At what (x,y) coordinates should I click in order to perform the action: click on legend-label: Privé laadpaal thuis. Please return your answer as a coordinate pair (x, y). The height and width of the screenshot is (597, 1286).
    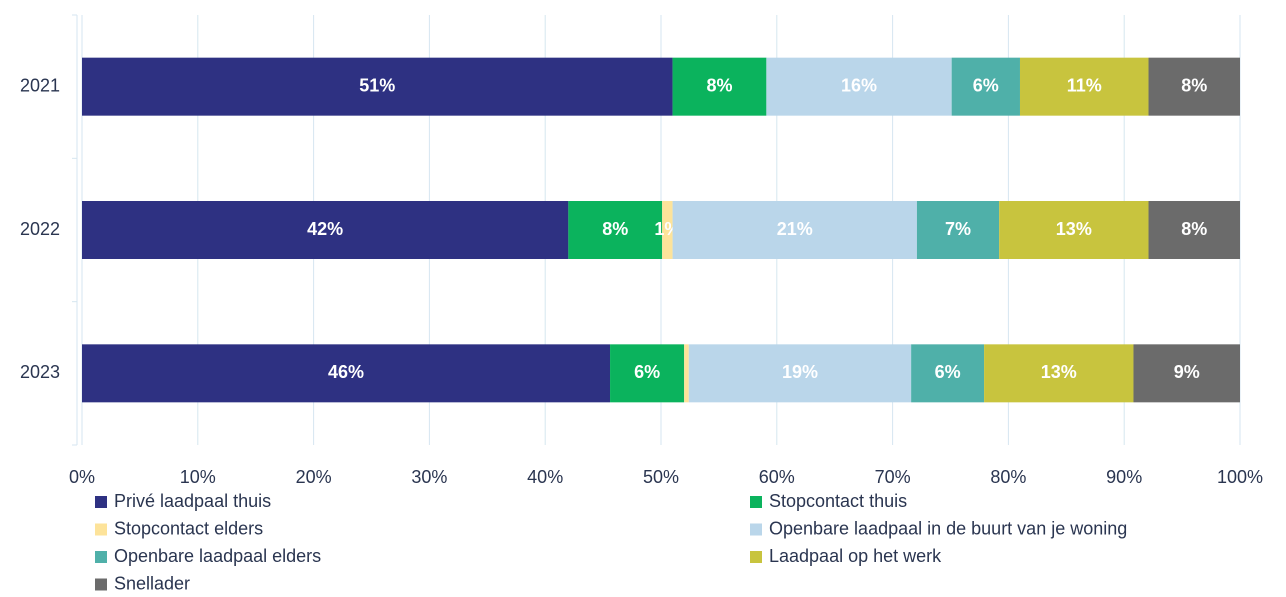
    Looking at the image, I should click on (192, 501).